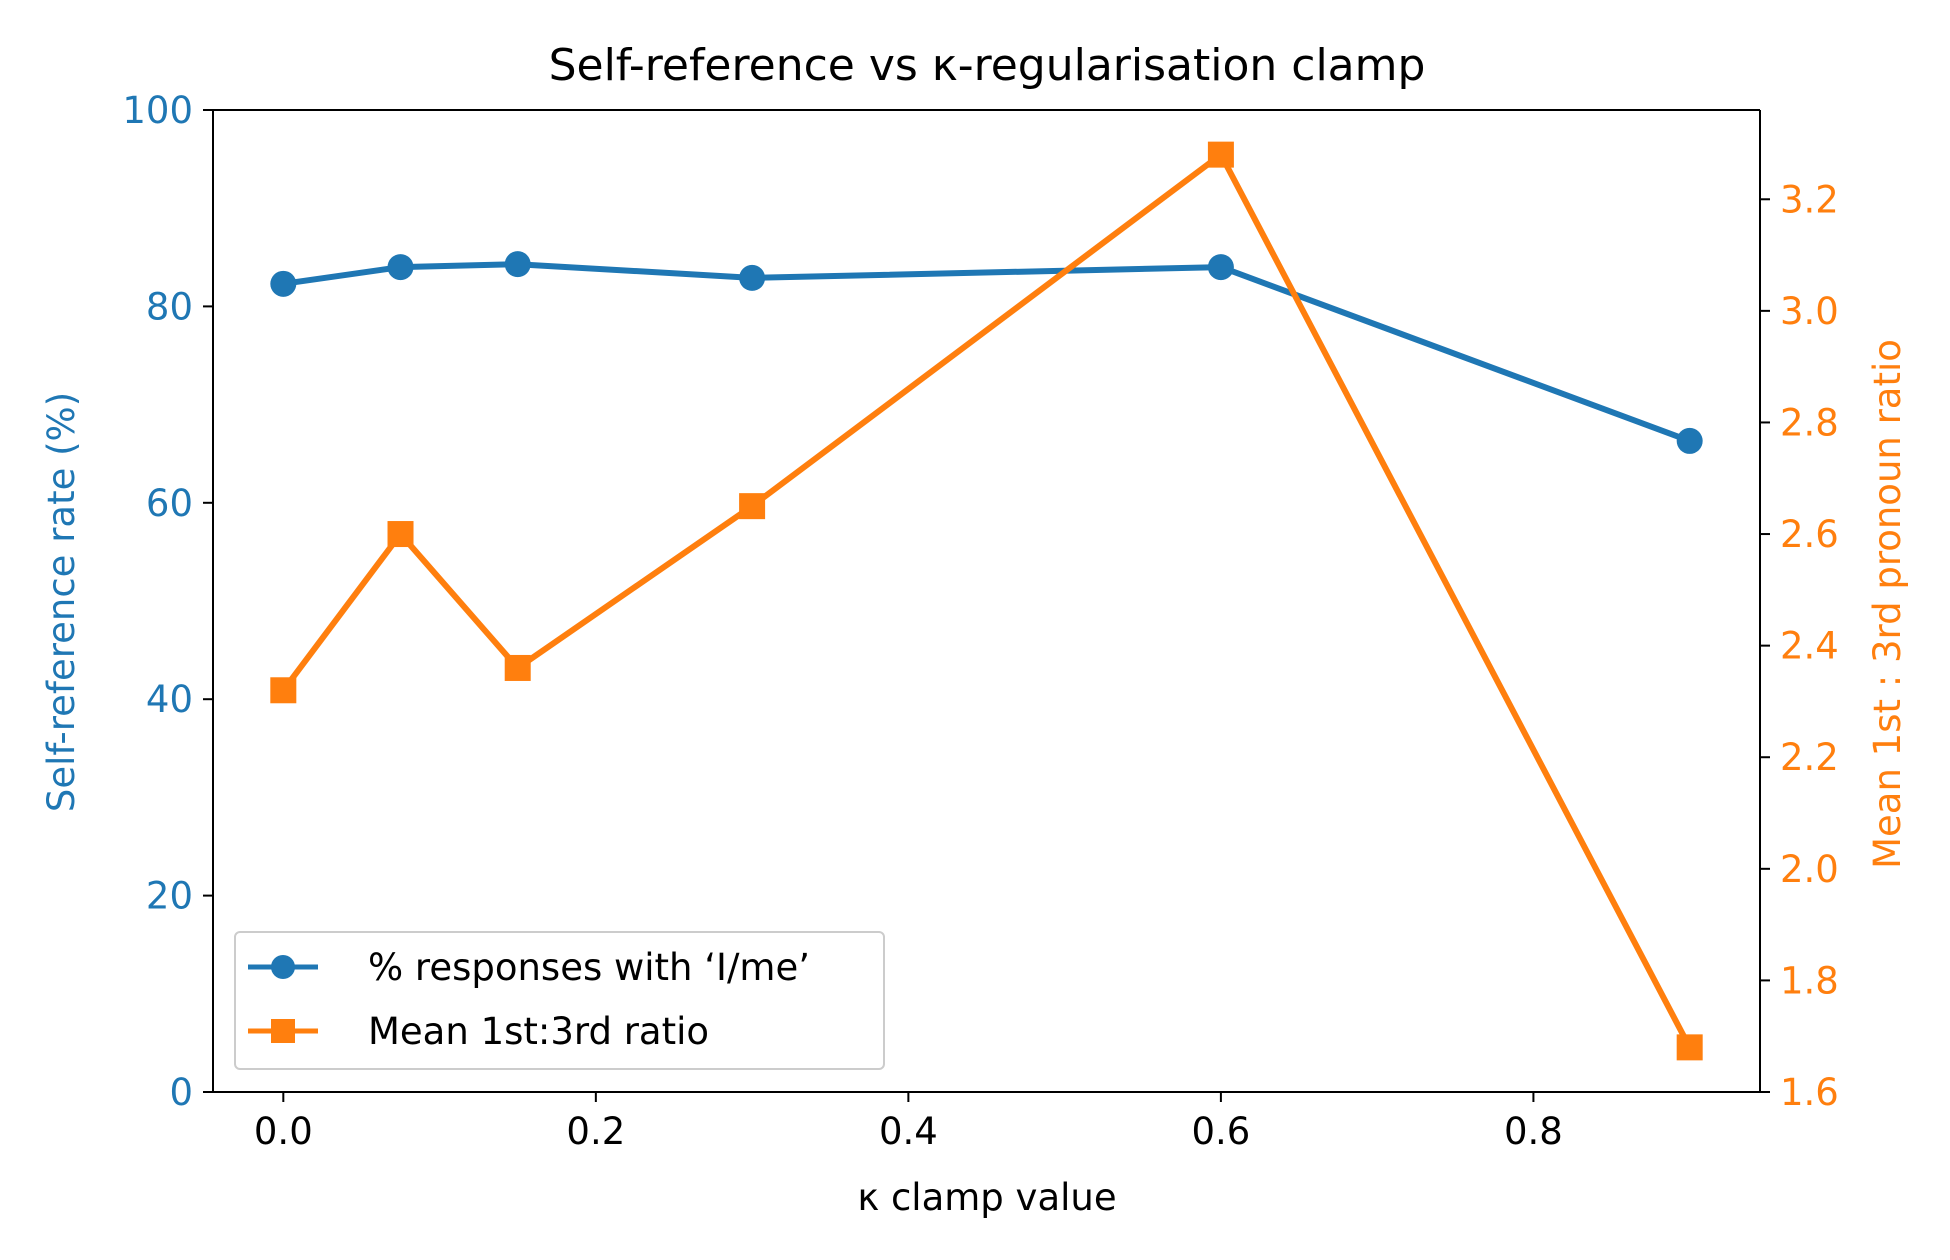 This screenshot has height=1260, width=1950. What do you see at coordinates (595, 1131) in the screenshot?
I see `x-tick-label: 0.2` at bounding box center [595, 1131].